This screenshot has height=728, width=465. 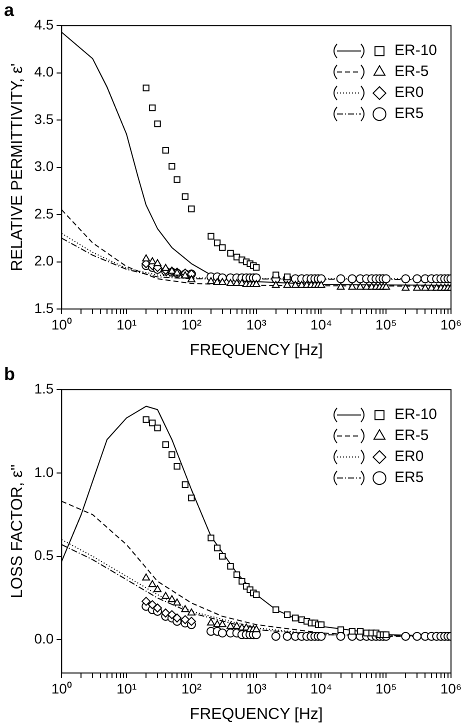 I want to click on y-axis-title: LOSS FACTOR, ε'', so click(x=17, y=531).